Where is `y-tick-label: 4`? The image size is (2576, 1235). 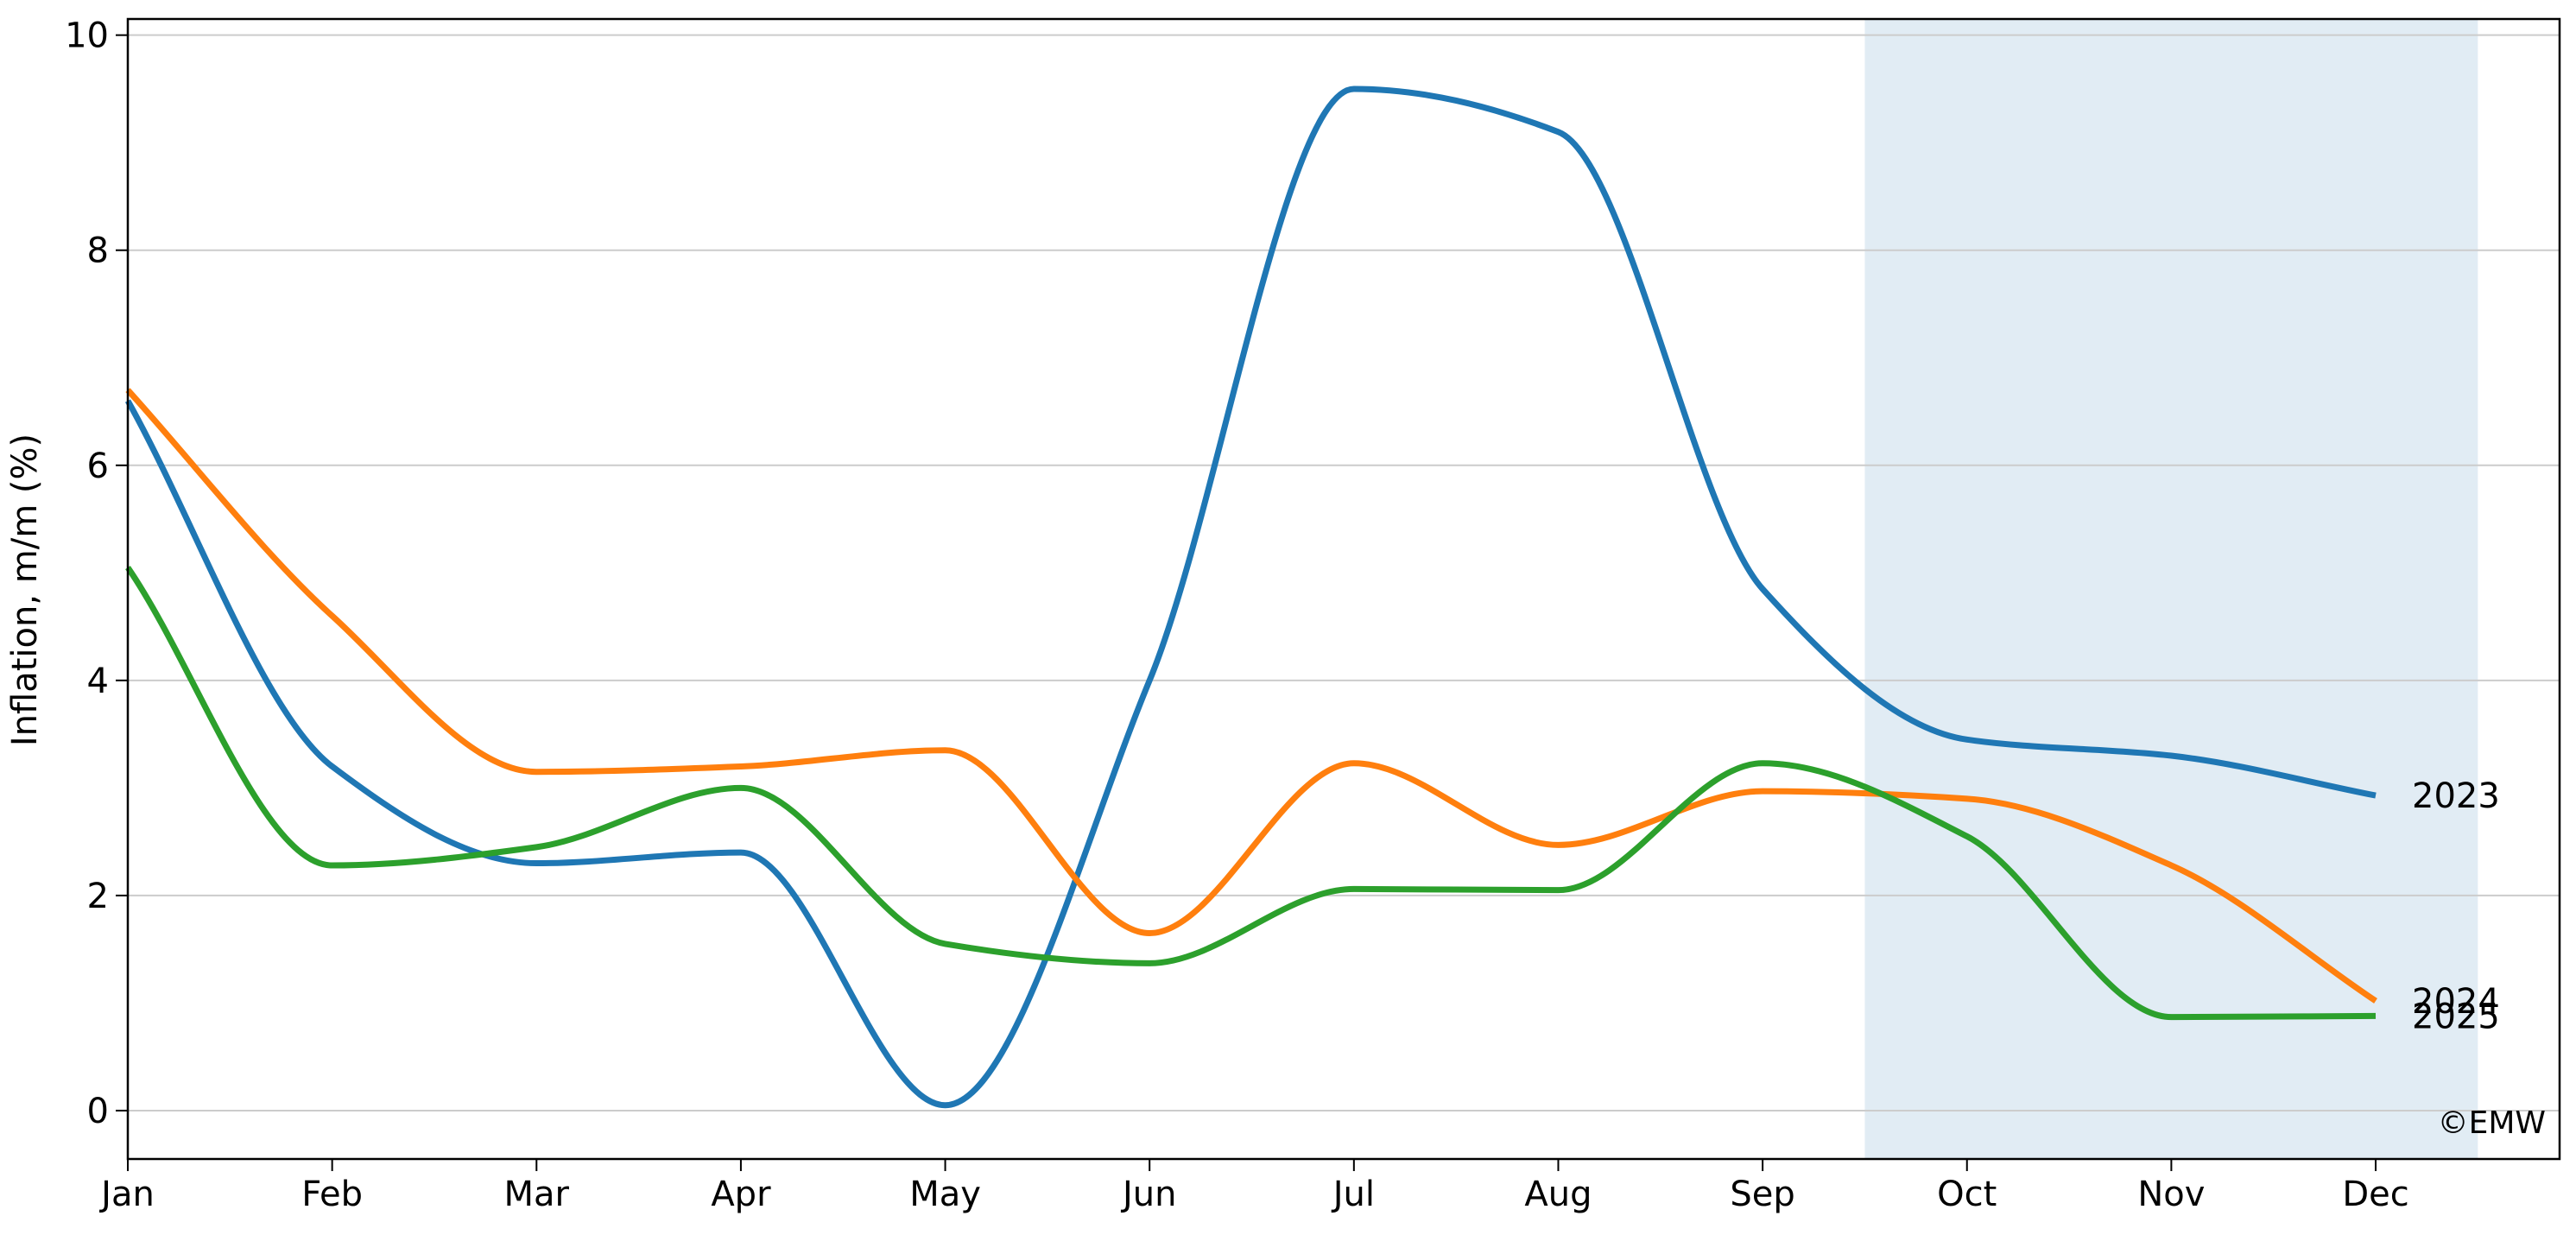
y-tick-label: 4 is located at coordinates (98, 682).